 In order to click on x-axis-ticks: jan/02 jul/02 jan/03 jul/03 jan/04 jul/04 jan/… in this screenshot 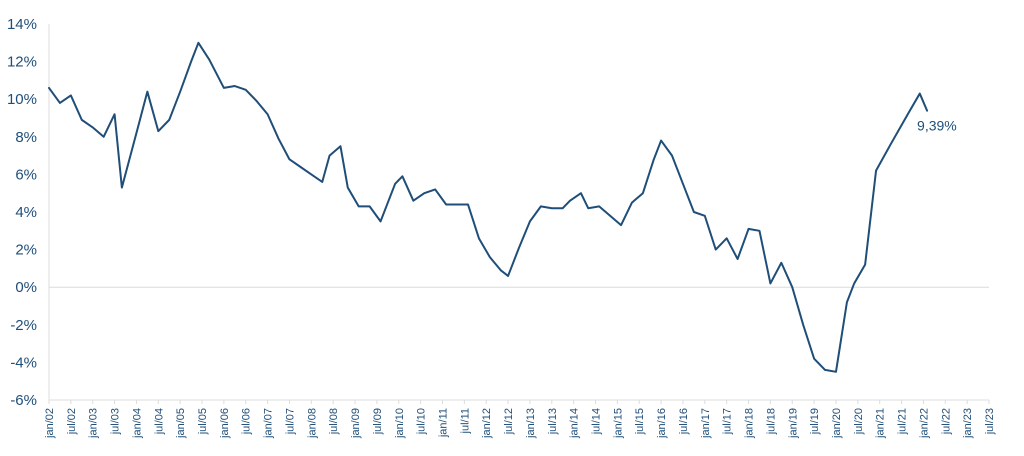, I will do `click(520, 419)`.